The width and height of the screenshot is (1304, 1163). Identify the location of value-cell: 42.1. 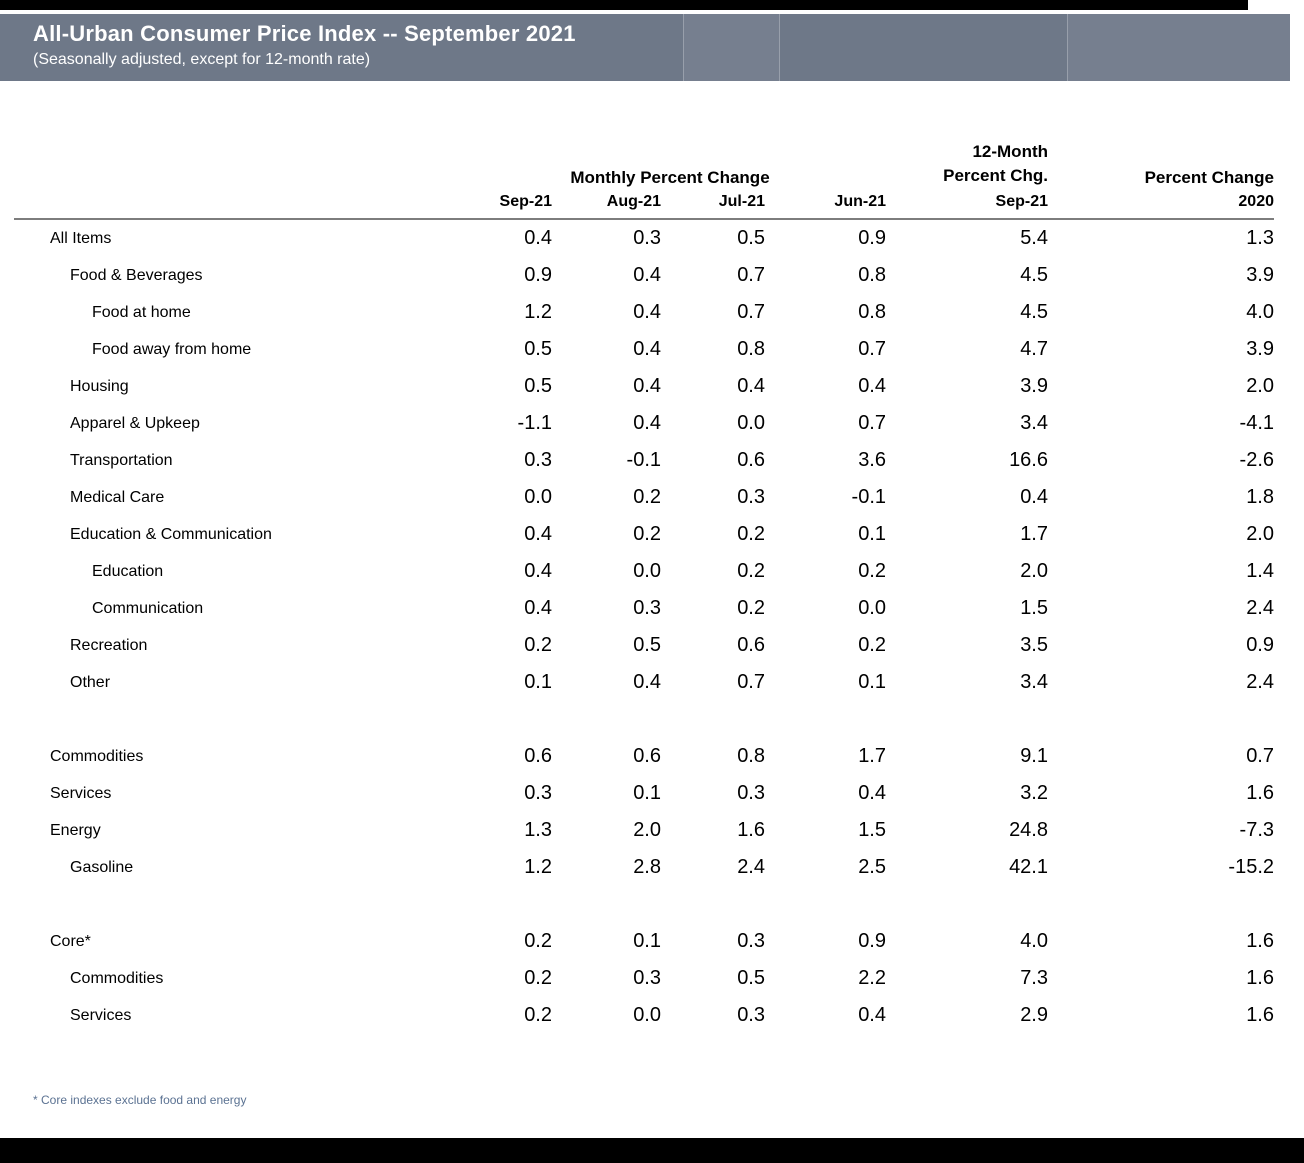
(1028, 867).